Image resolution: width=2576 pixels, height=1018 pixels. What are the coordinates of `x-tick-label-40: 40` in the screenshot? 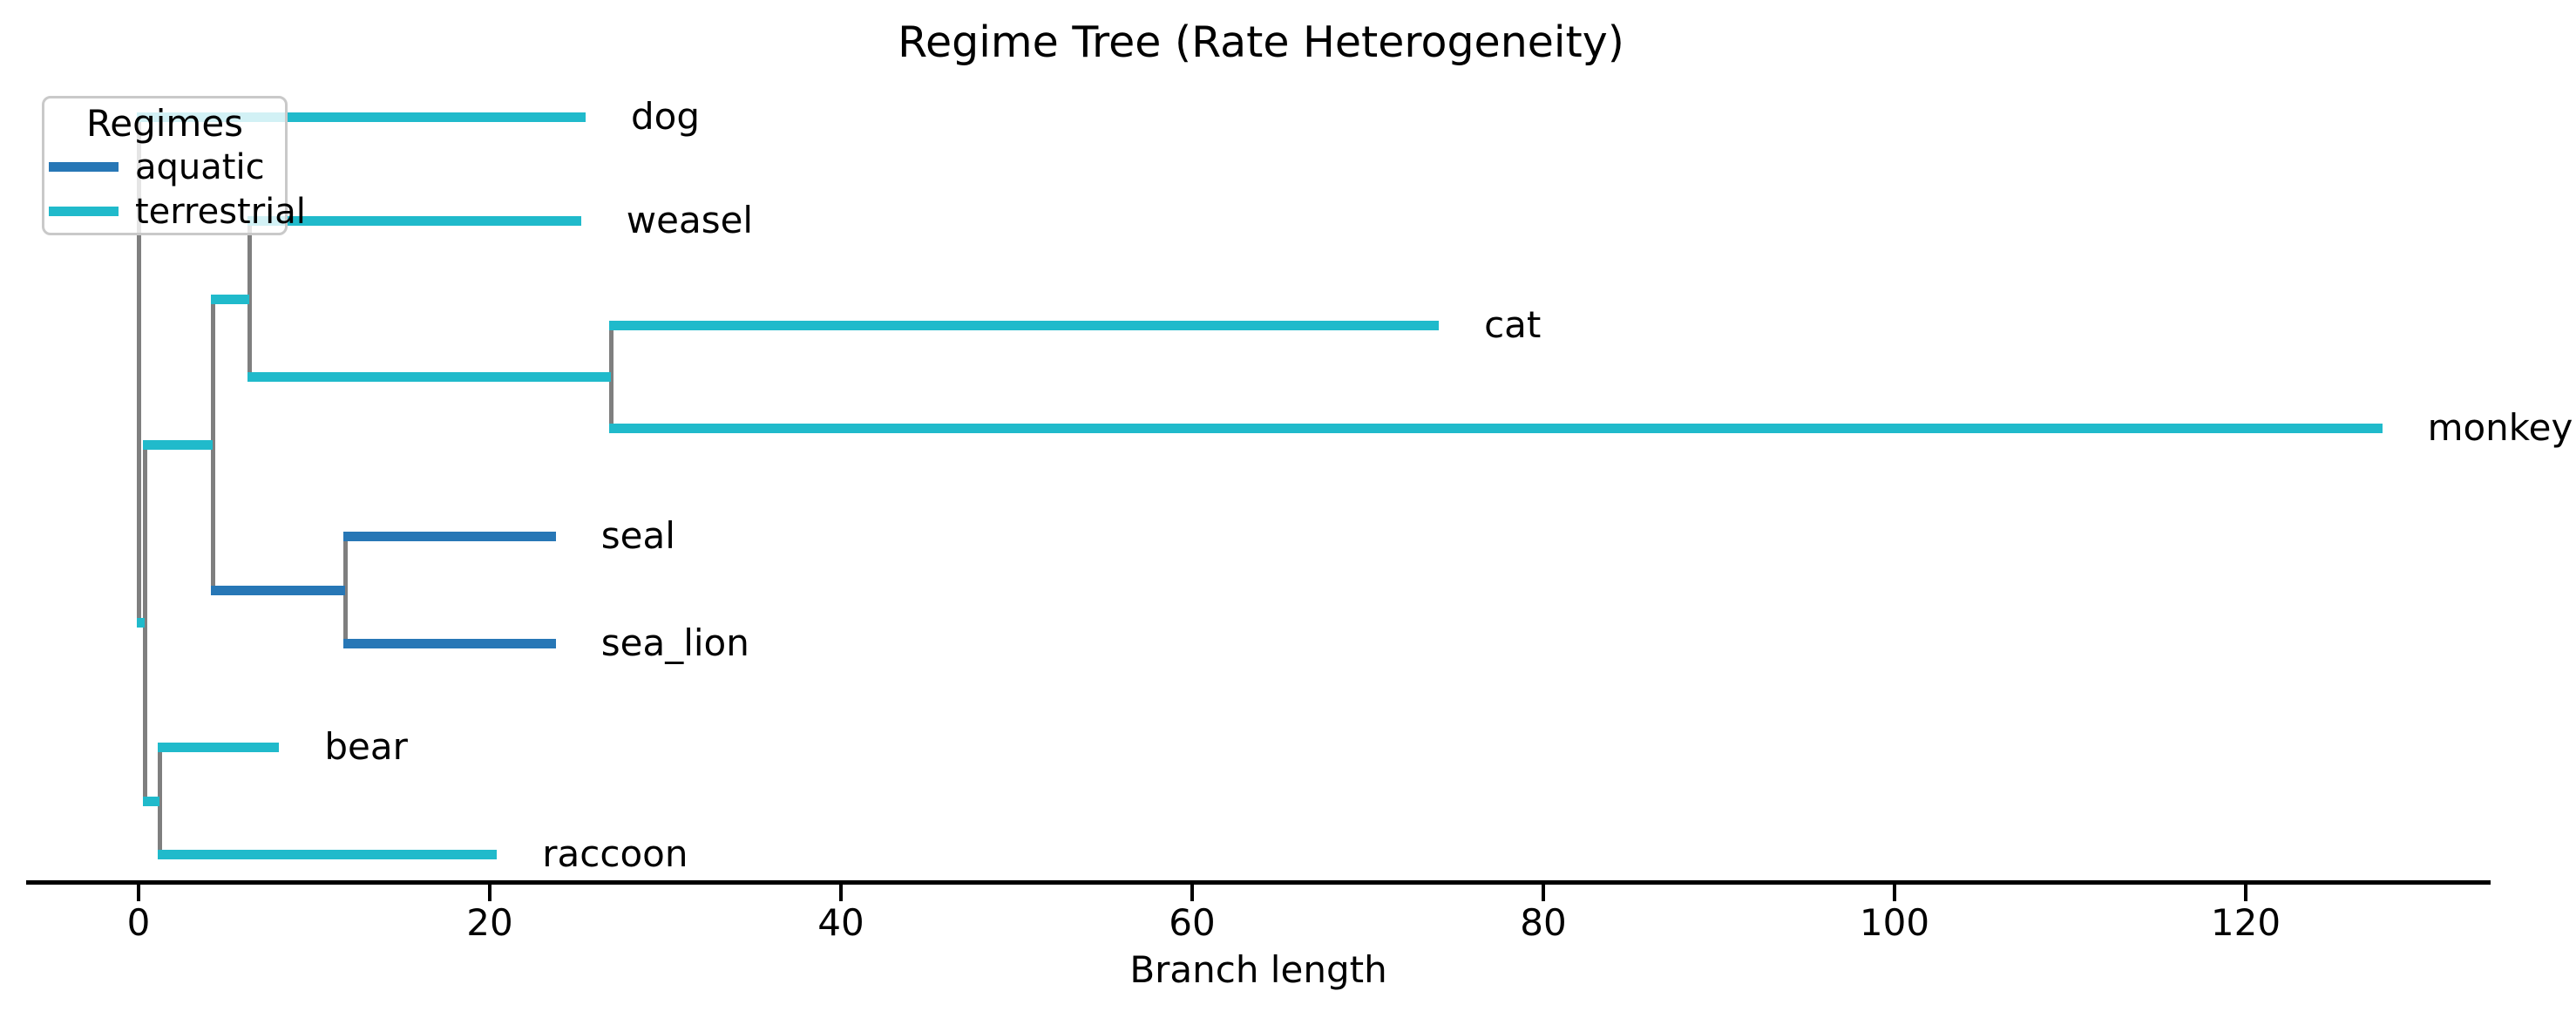 It's located at (841, 922).